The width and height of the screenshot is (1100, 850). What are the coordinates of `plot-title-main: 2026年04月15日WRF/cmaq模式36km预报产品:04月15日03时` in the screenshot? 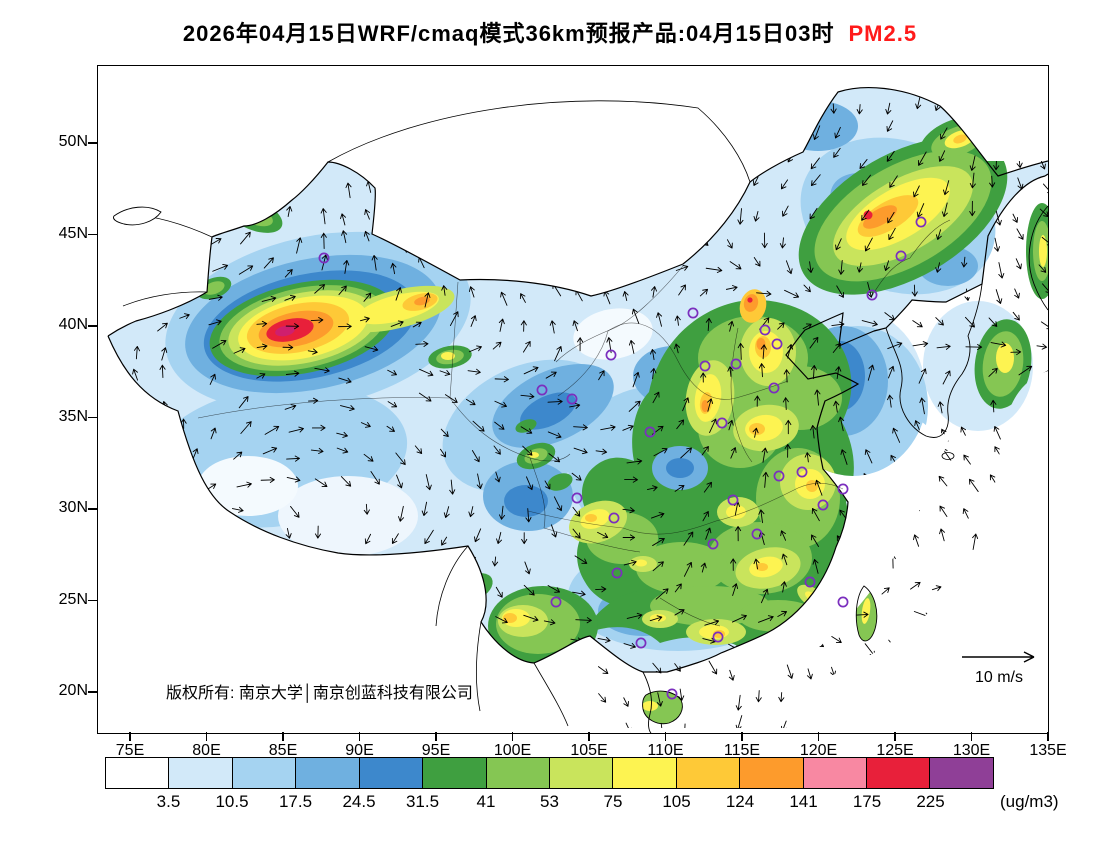 It's located at (508, 33).